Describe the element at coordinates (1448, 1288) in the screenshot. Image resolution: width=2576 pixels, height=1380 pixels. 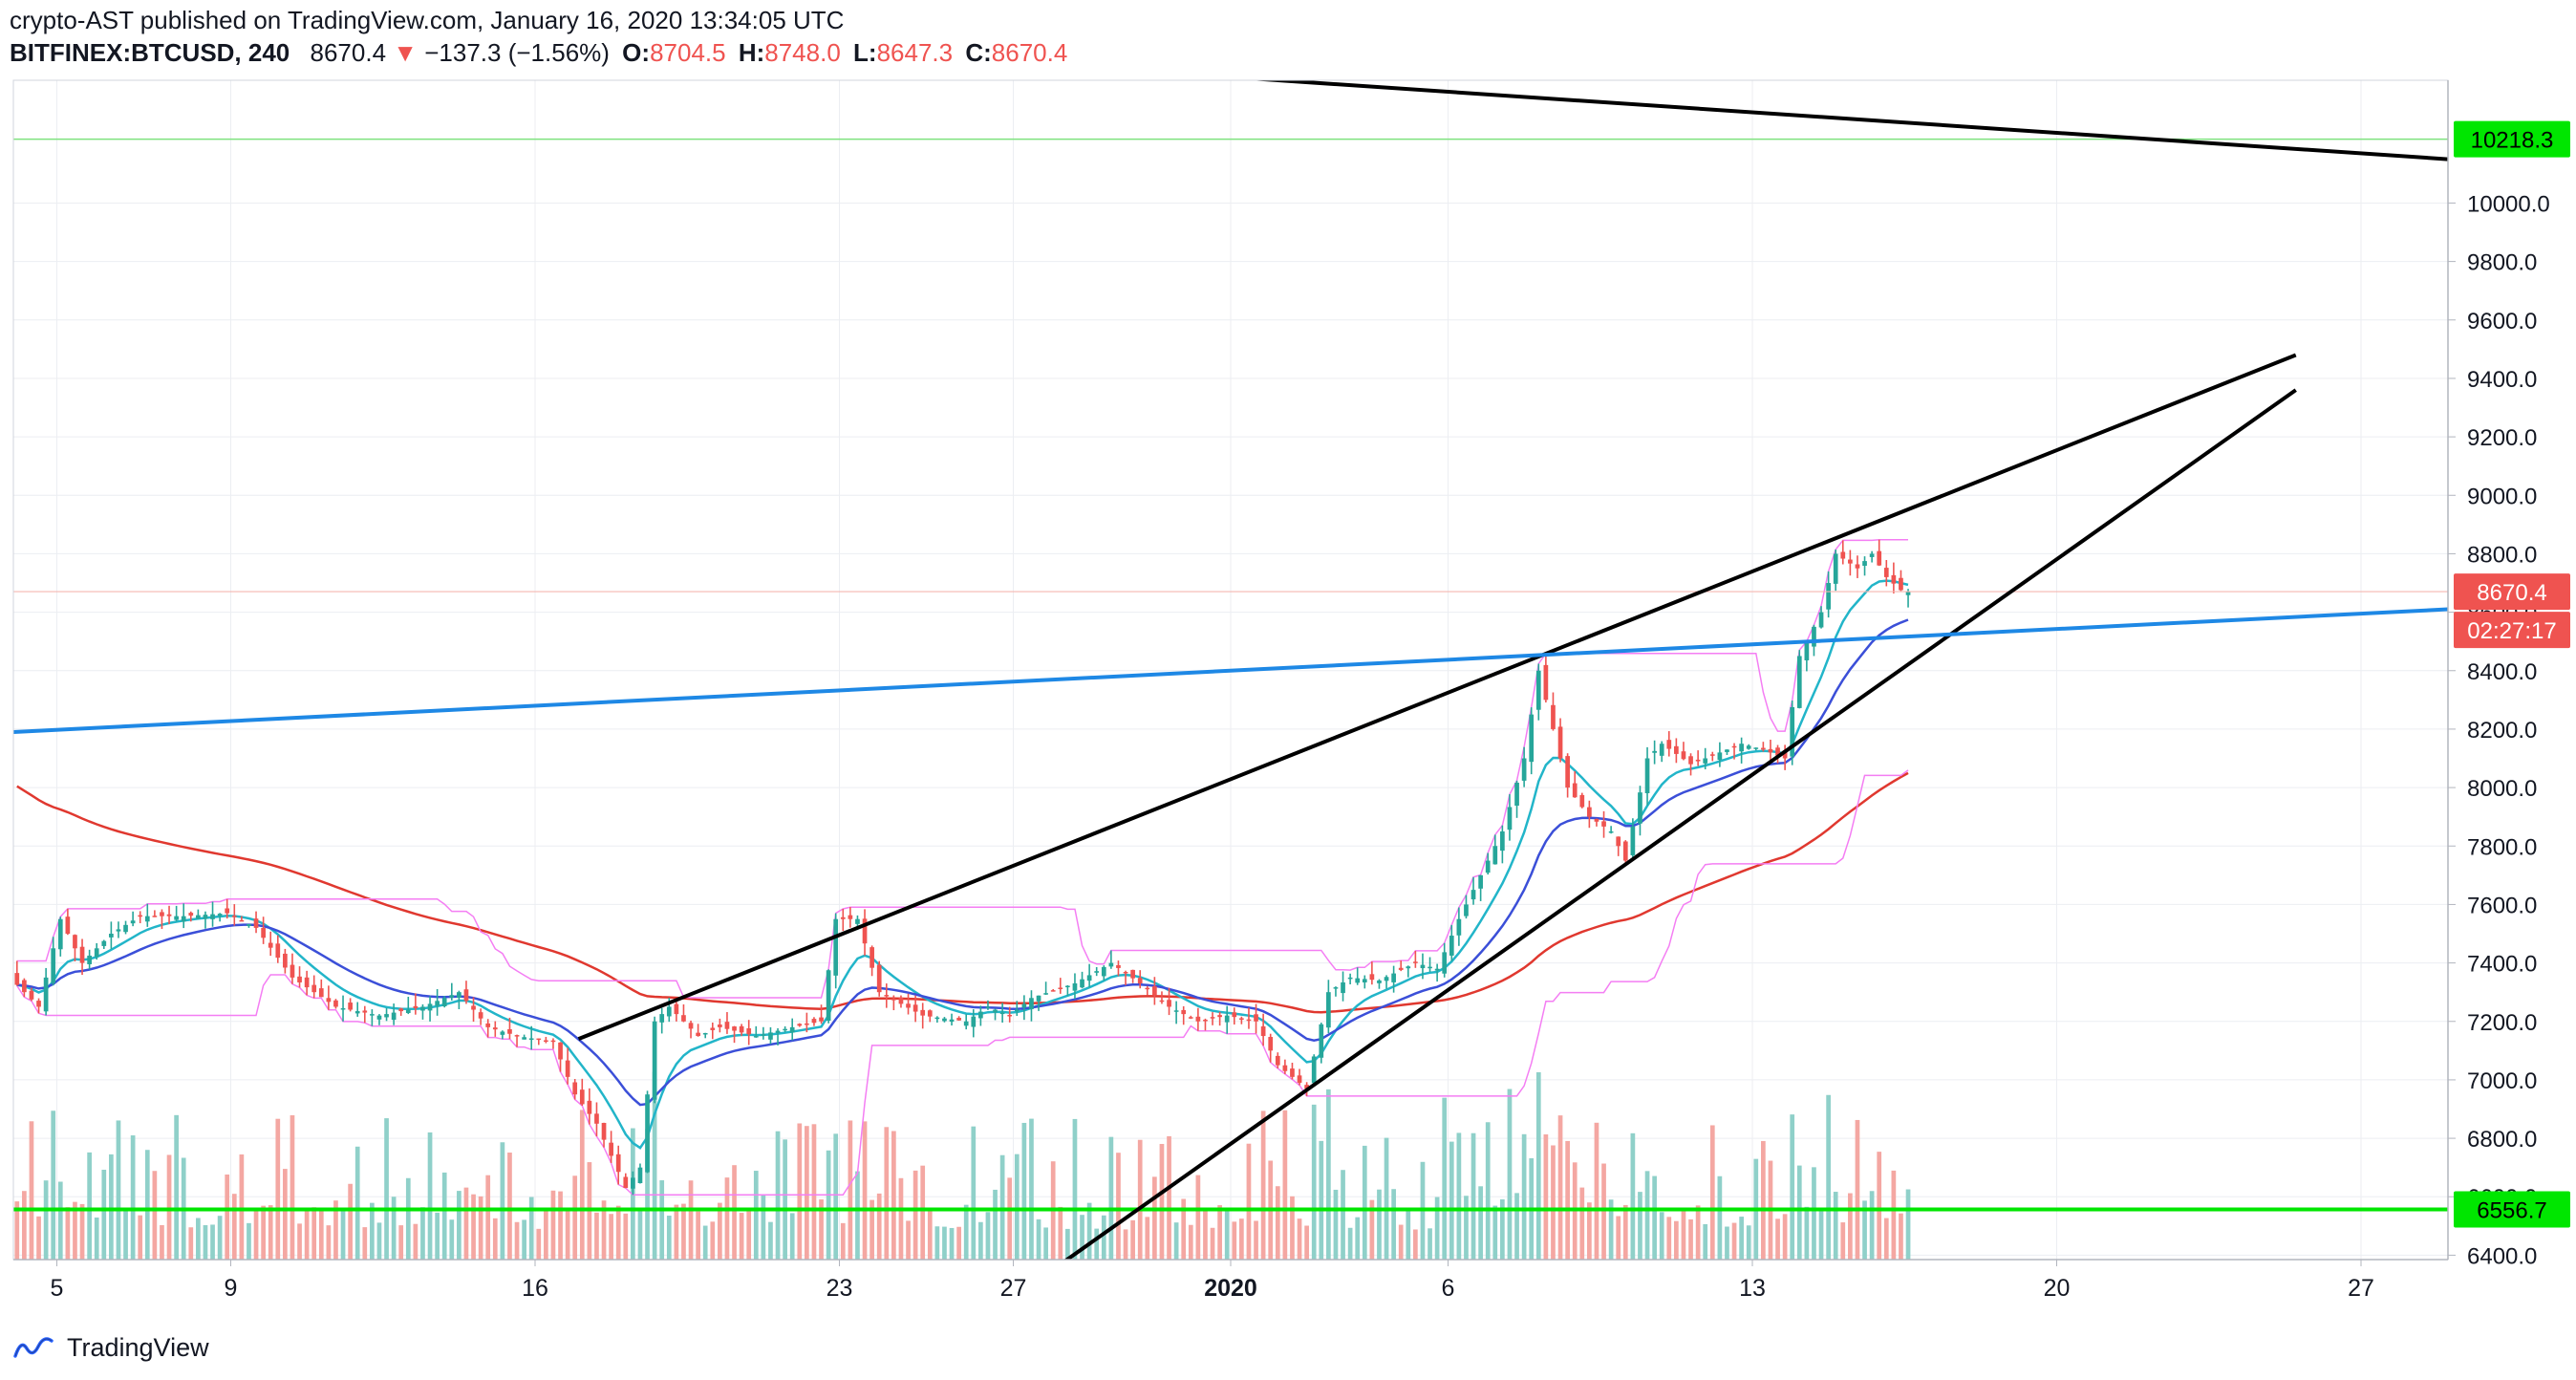
I see `x-tick-label: 6` at that location.